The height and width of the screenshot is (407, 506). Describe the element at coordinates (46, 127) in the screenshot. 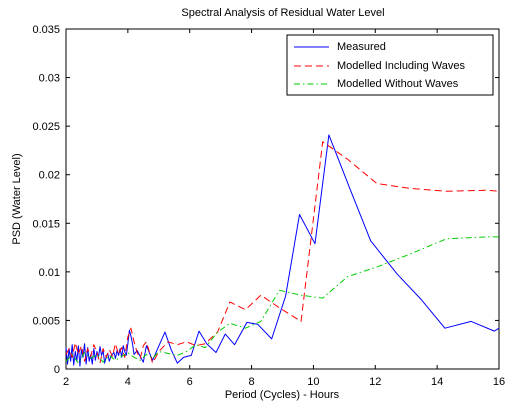

I see `y-tick-label: 0.025` at that location.